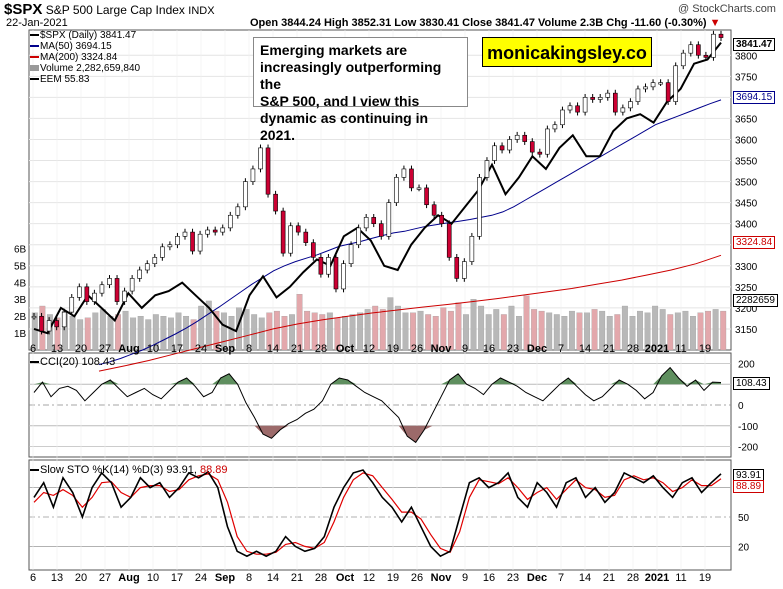  Describe the element at coordinates (744, 518) in the screenshot. I see `sto-tick-label: 50` at that location.